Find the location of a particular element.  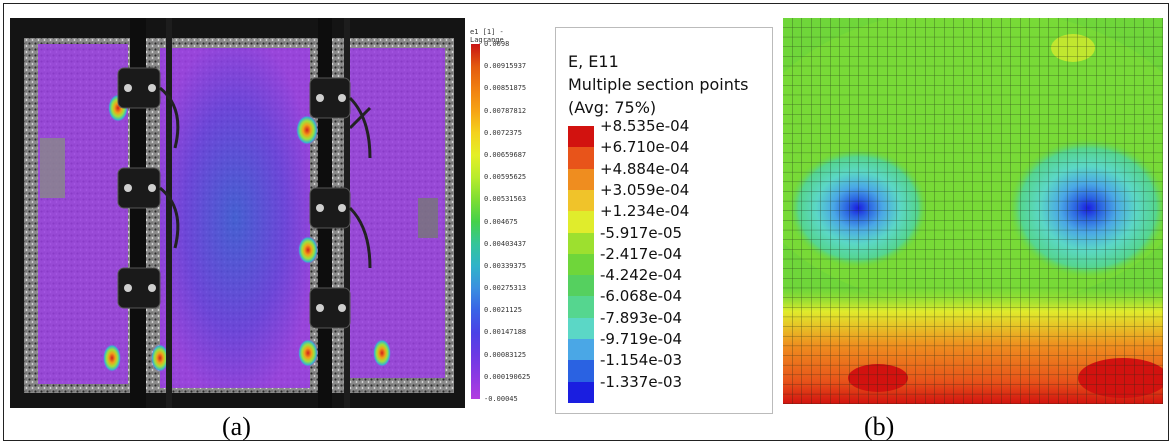

dic-legend-value: 0.00403437 is located at coordinates (505, 243).